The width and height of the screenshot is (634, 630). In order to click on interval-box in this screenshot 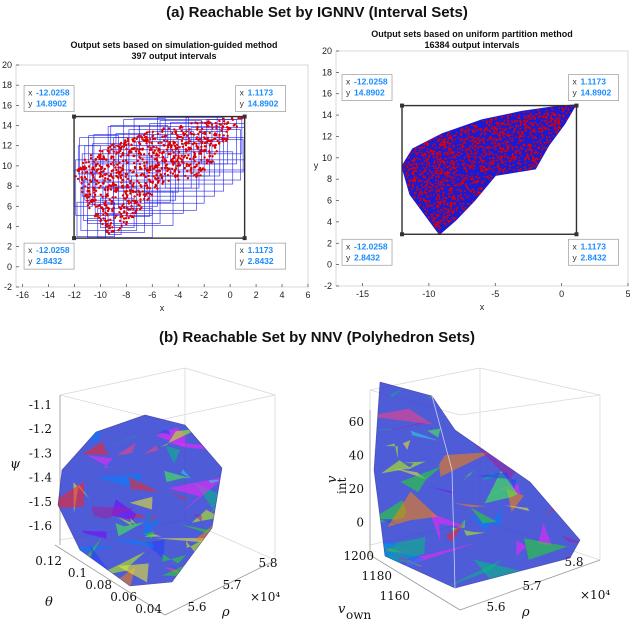, I will do `click(117, 212)`.